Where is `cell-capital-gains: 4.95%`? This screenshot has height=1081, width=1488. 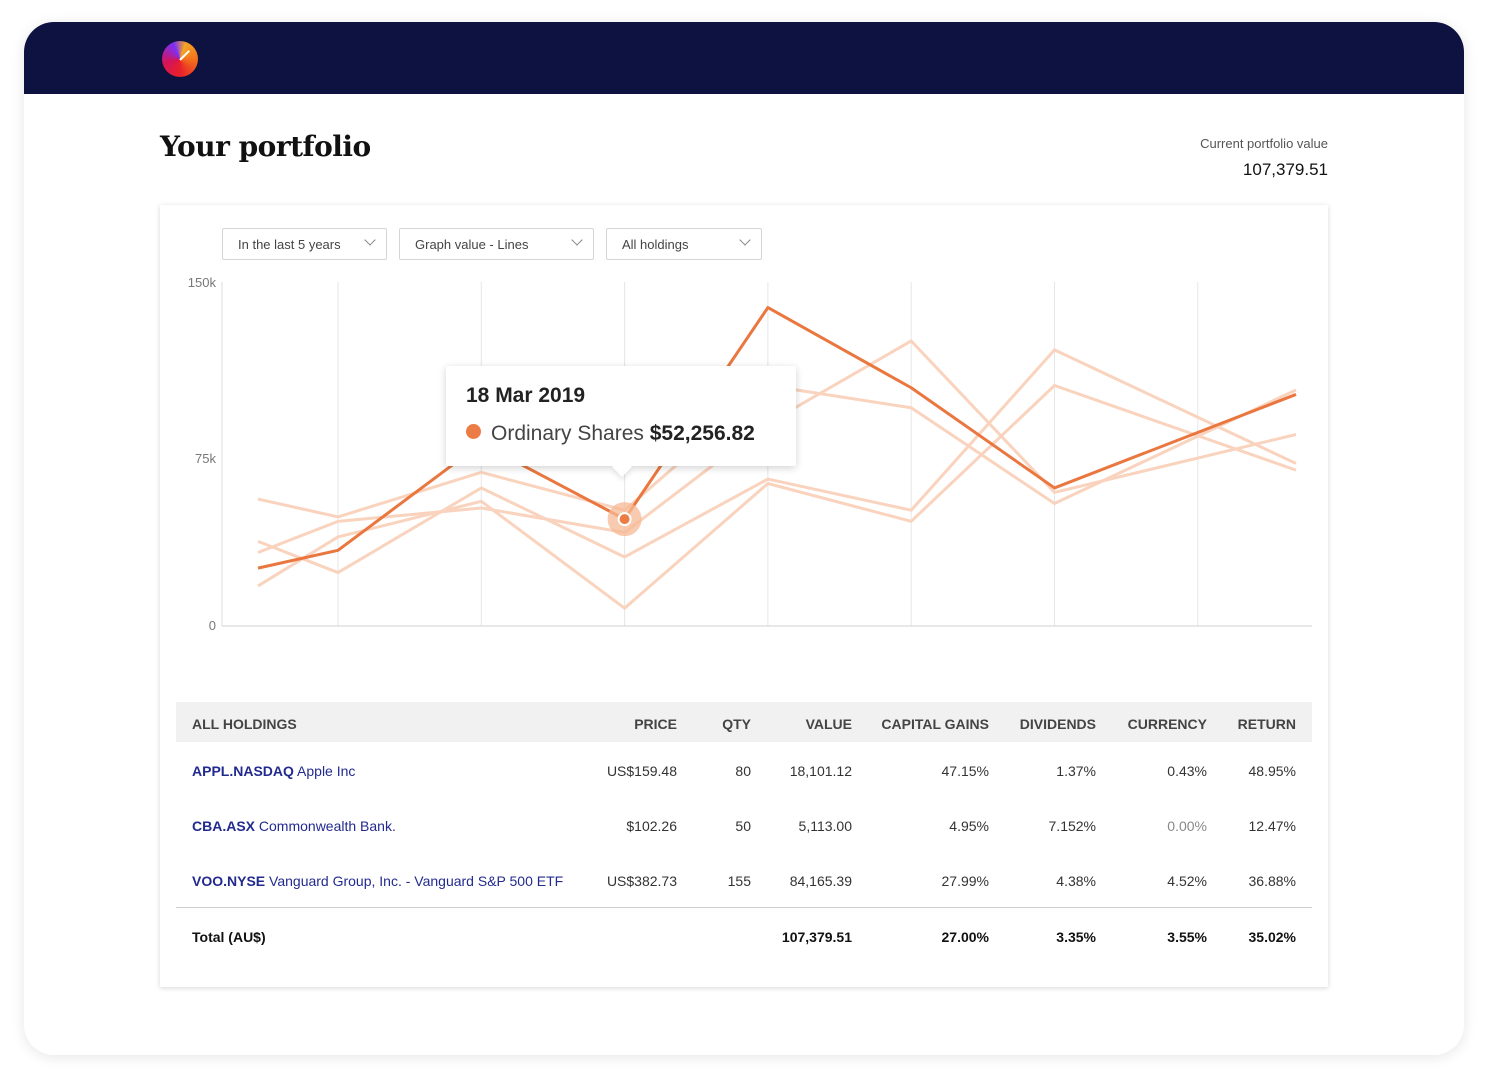 cell-capital-gains: 4.95% is located at coordinates (969, 826).